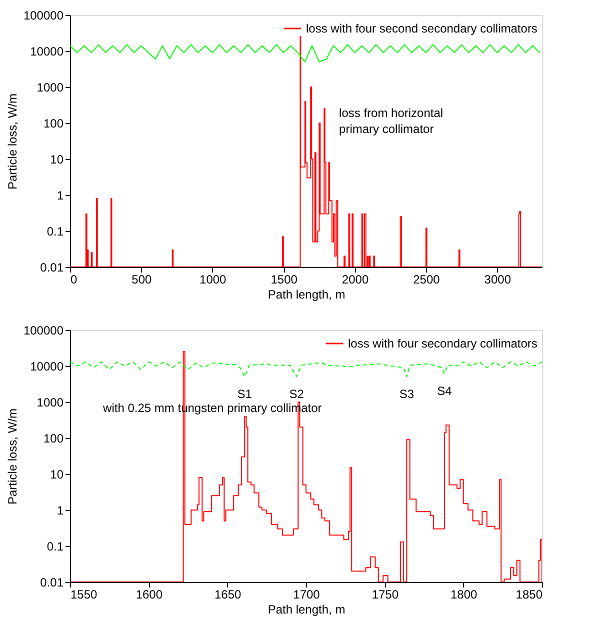 Image resolution: width=596 pixels, height=635 pixels. I want to click on annotation: S2, so click(296, 393).